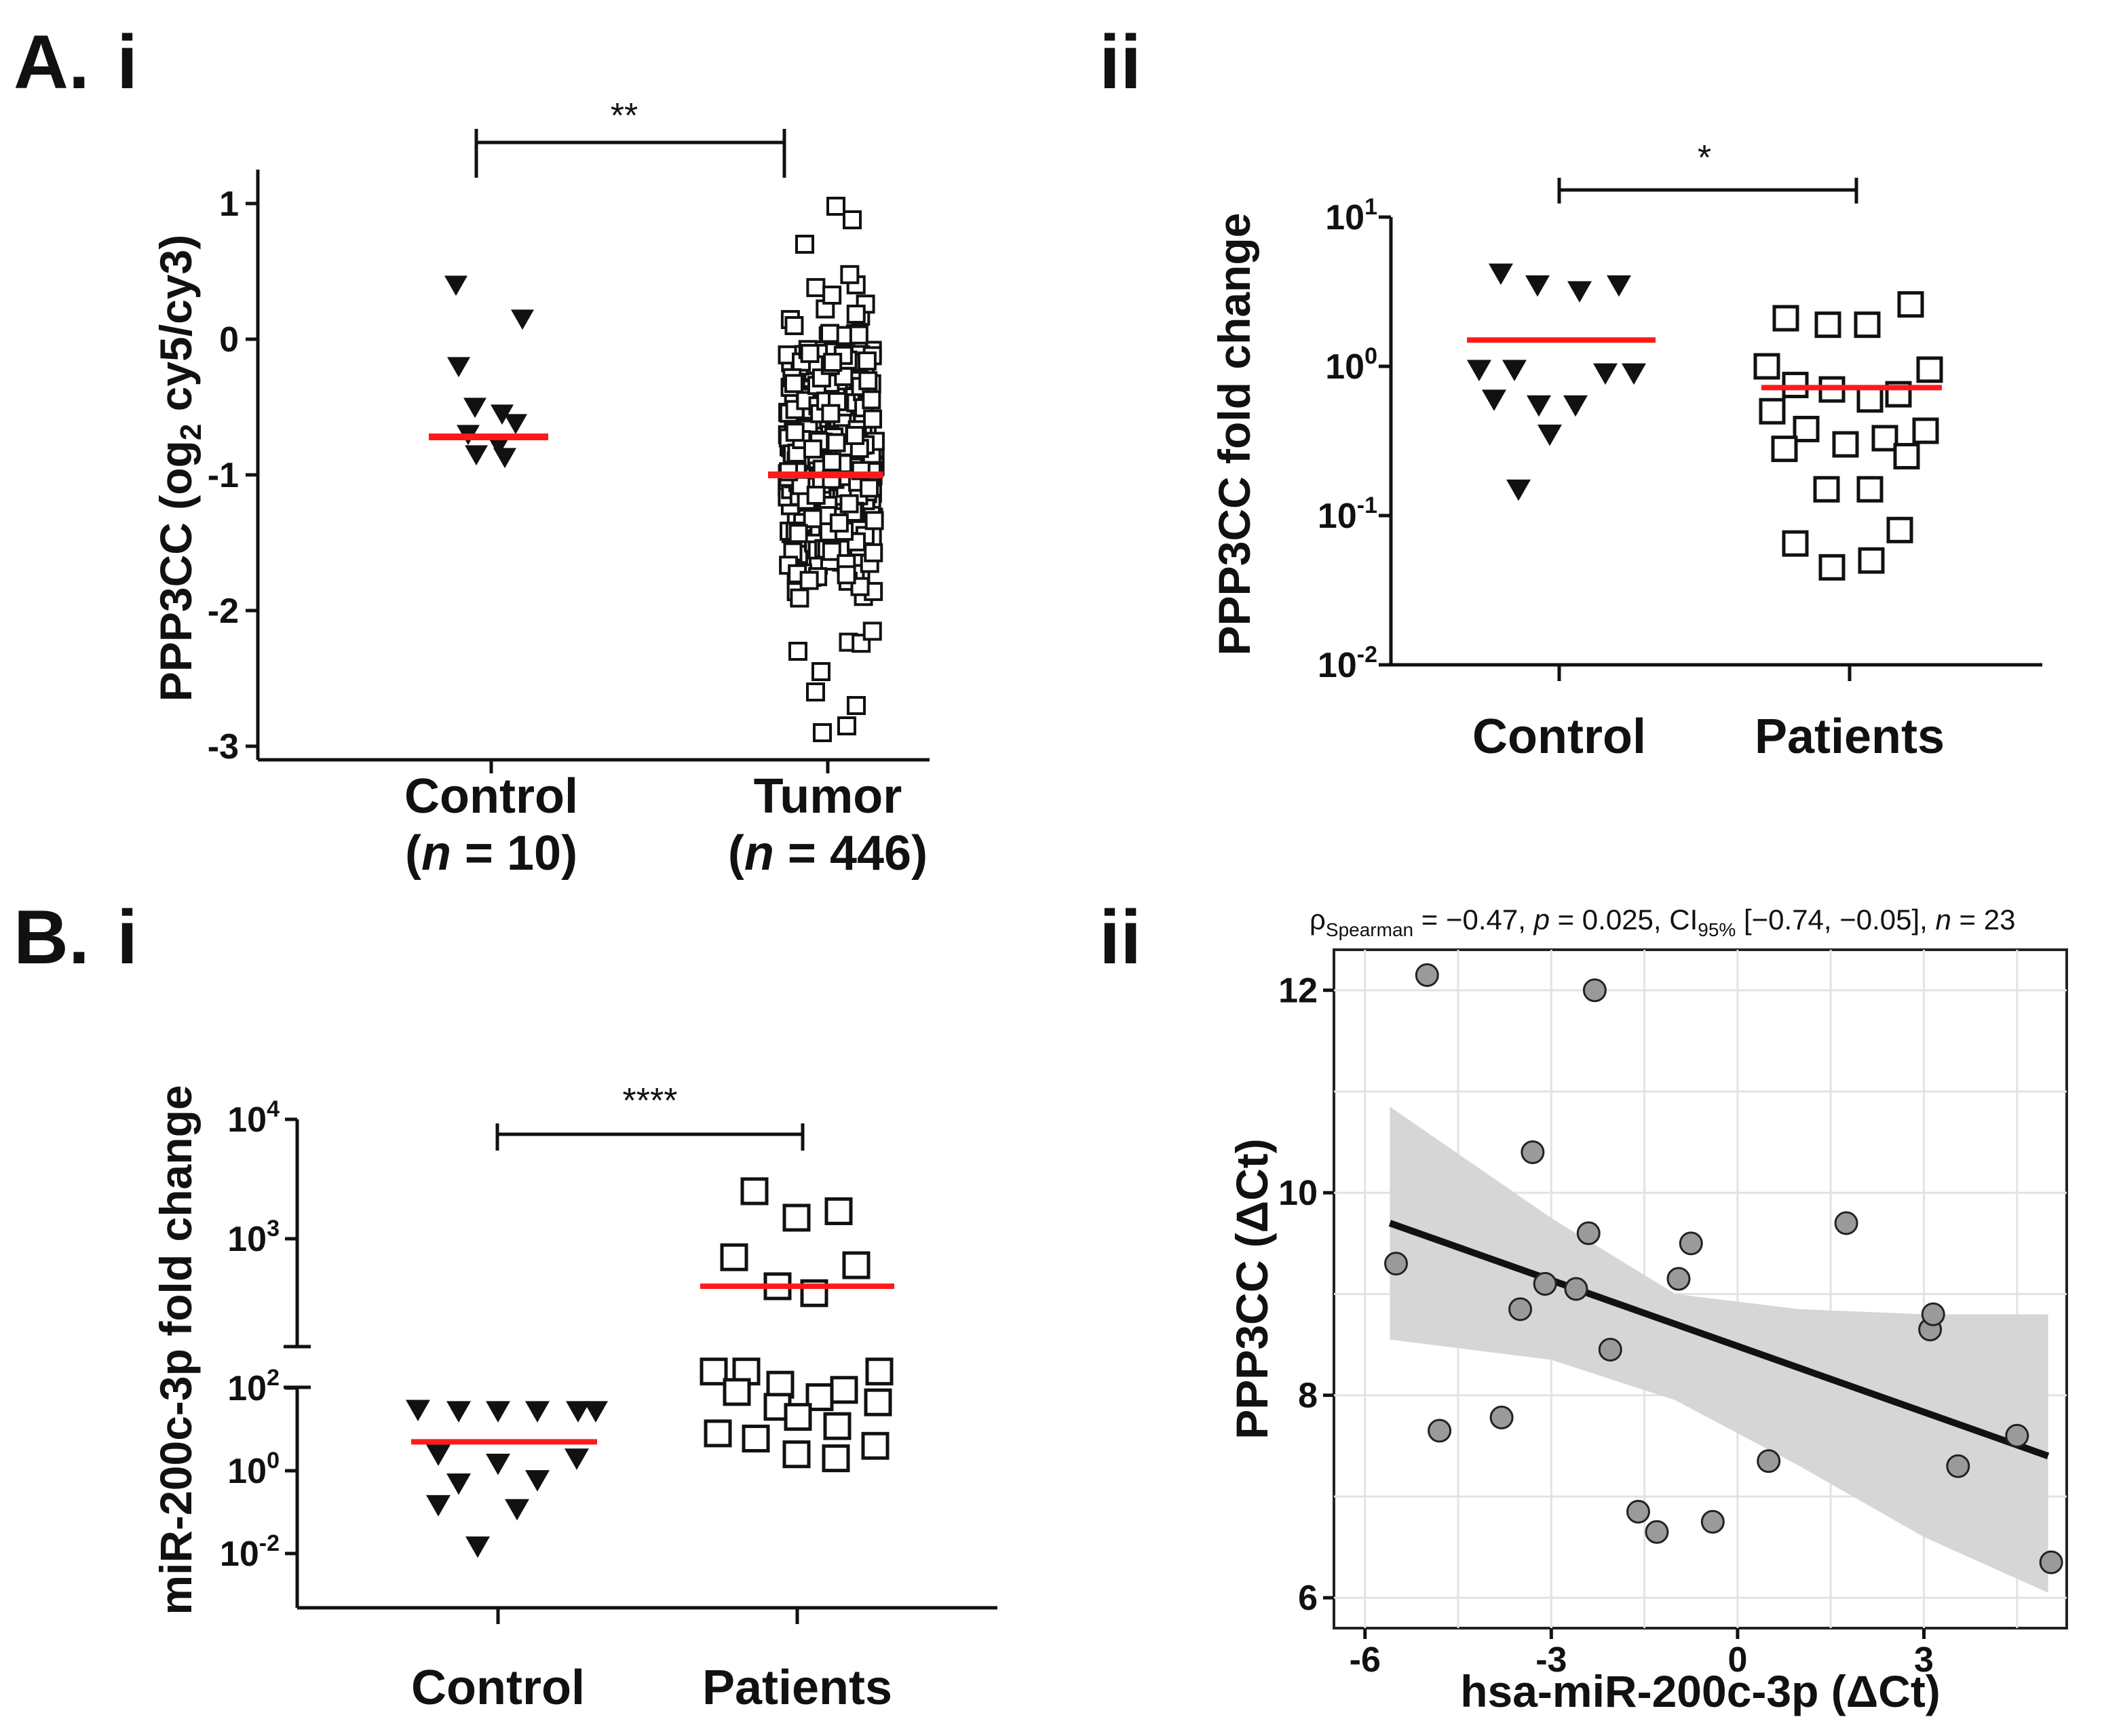 This screenshot has height=1736, width=2121. I want to click on a-ii-category-control: Control, so click(1559, 737).